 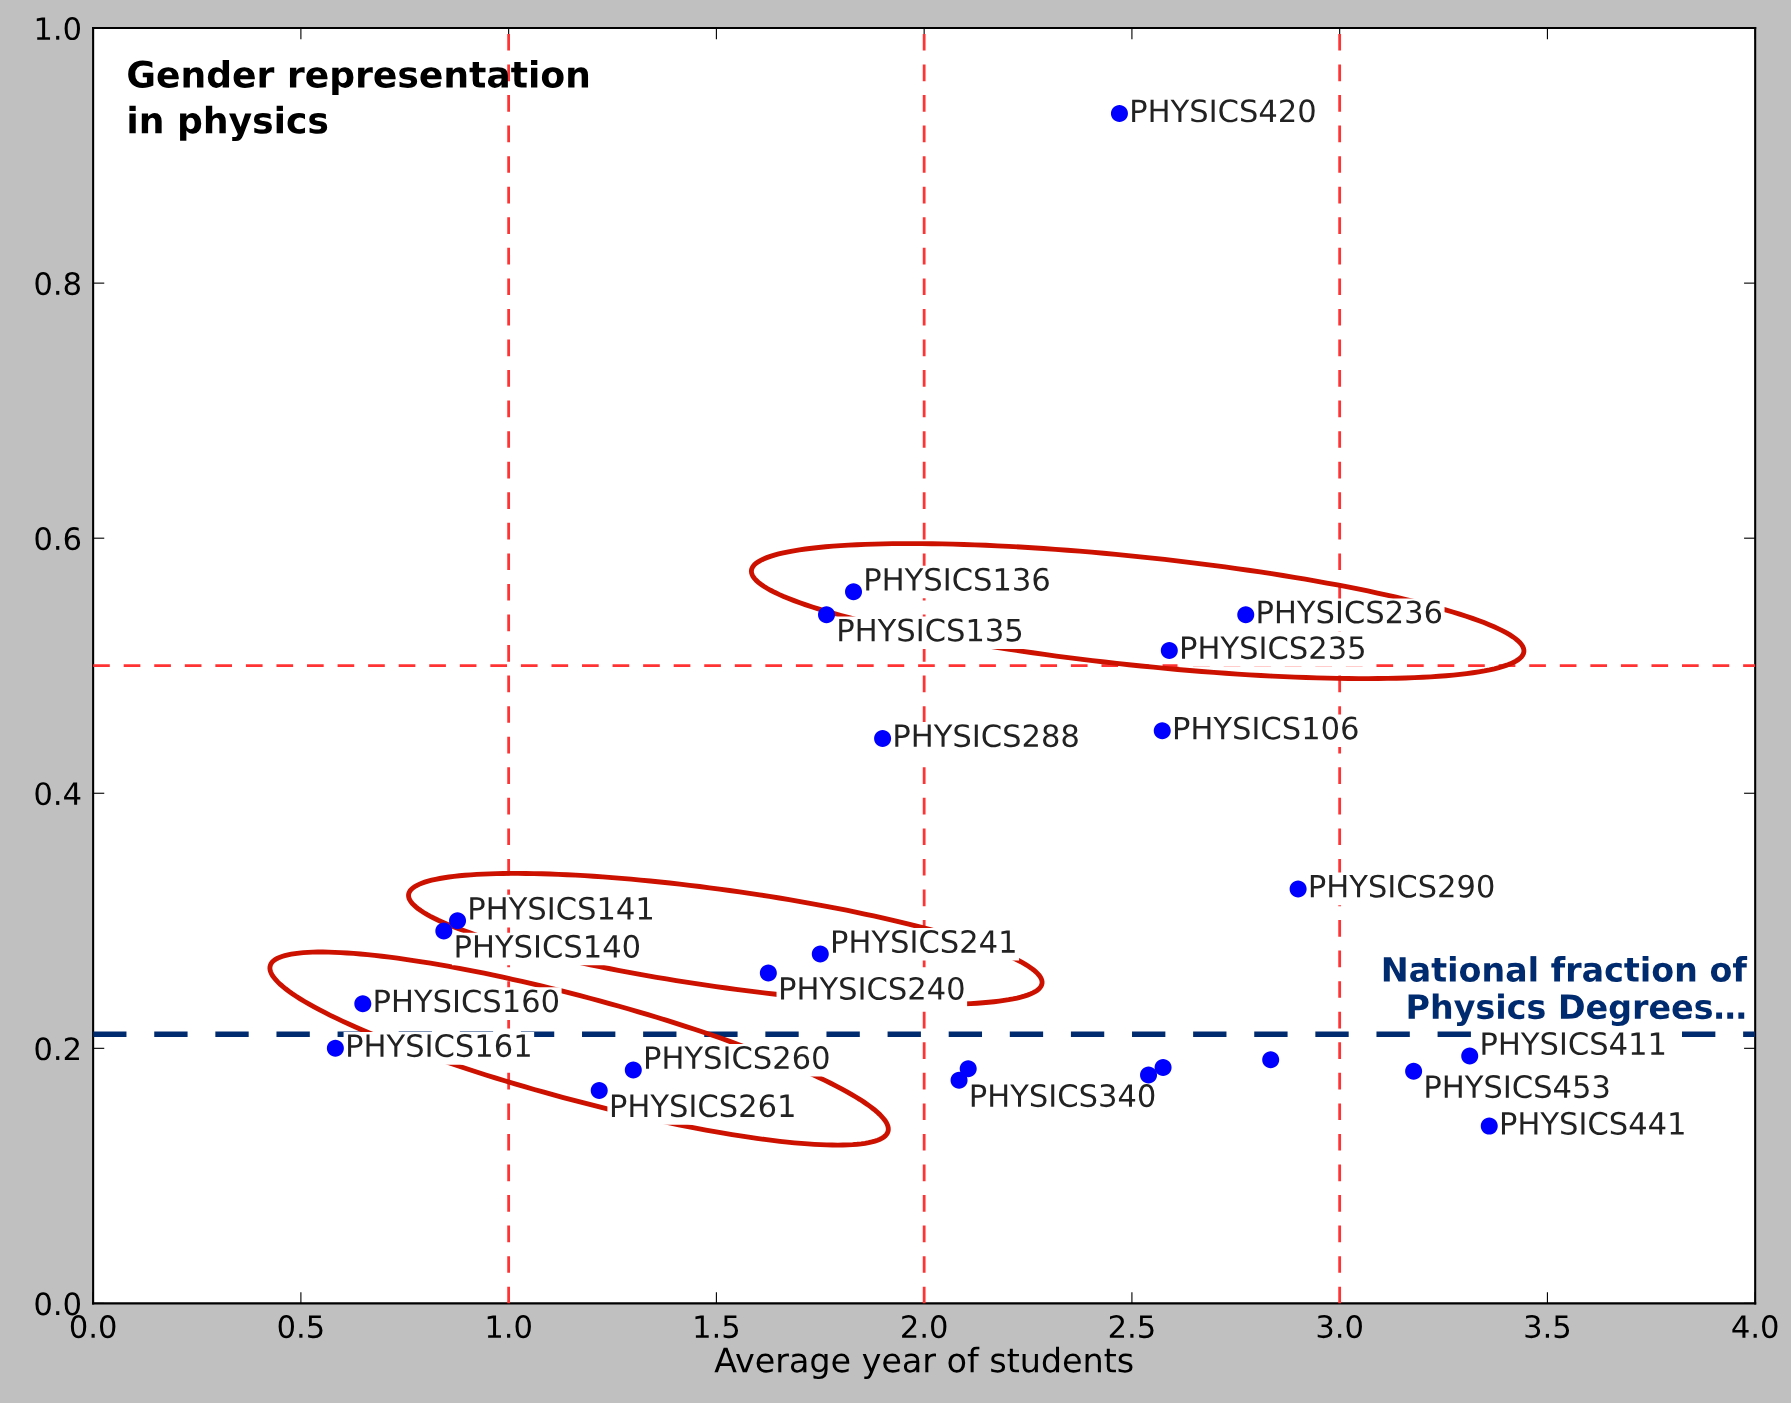 What do you see at coordinates (1273, 648) in the screenshot?
I see `annotation: PHYSICS235` at bounding box center [1273, 648].